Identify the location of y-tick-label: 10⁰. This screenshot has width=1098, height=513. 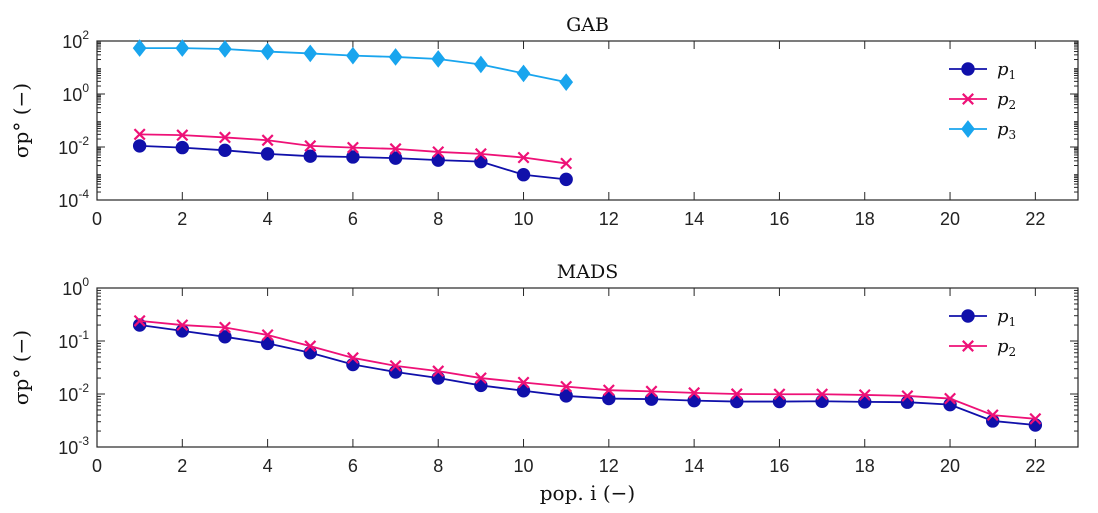
(75, 287).